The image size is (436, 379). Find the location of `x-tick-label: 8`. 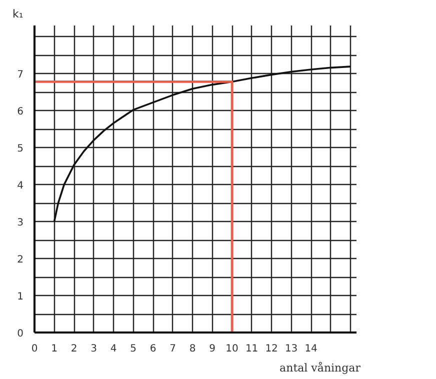

x-tick-label: 8 is located at coordinates (192, 349).